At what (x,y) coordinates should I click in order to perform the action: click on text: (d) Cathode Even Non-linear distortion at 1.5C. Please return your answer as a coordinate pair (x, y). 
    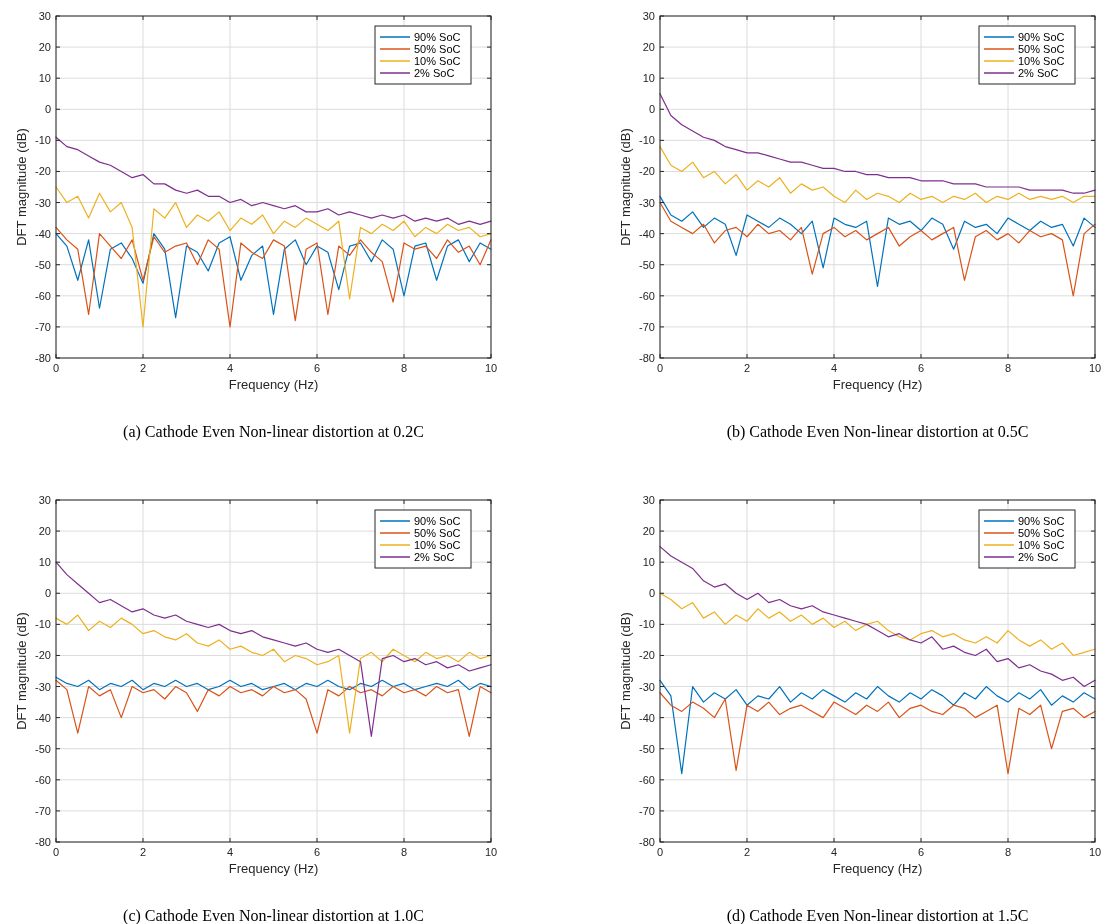
    Looking at the image, I should click on (877, 915).